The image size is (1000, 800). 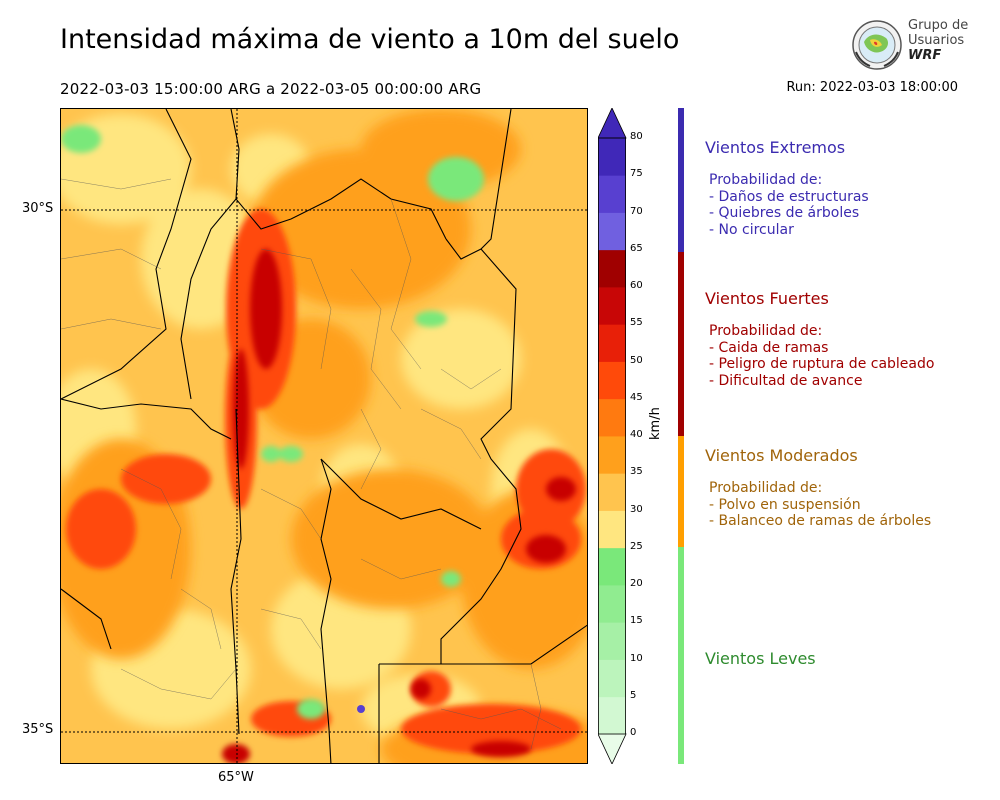 What do you see at coordinates (636, 136) in the screenshot?
I see `colorbar-tick-label: 80` at bounding box center [636, 136].